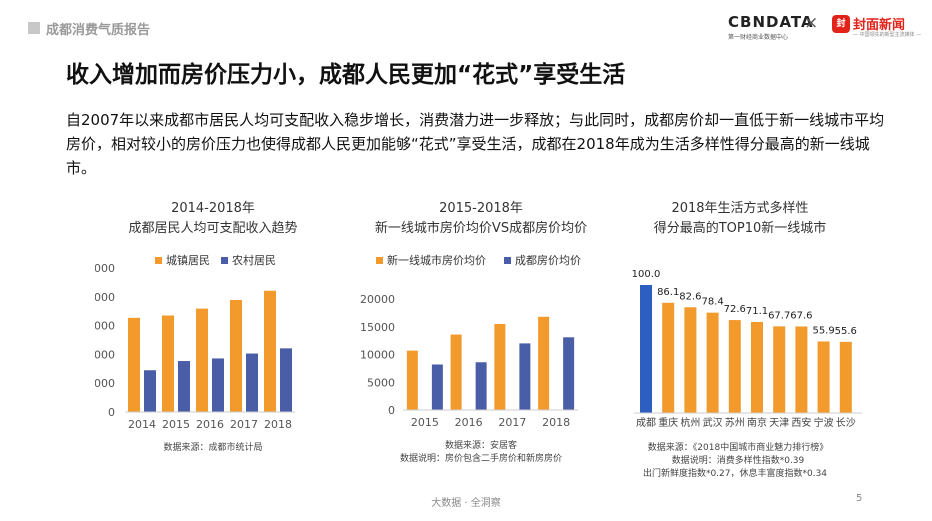  Describe the element at coordinates (377, 327) in the screenshot. I see `y-tick-label: 15000` at that location.